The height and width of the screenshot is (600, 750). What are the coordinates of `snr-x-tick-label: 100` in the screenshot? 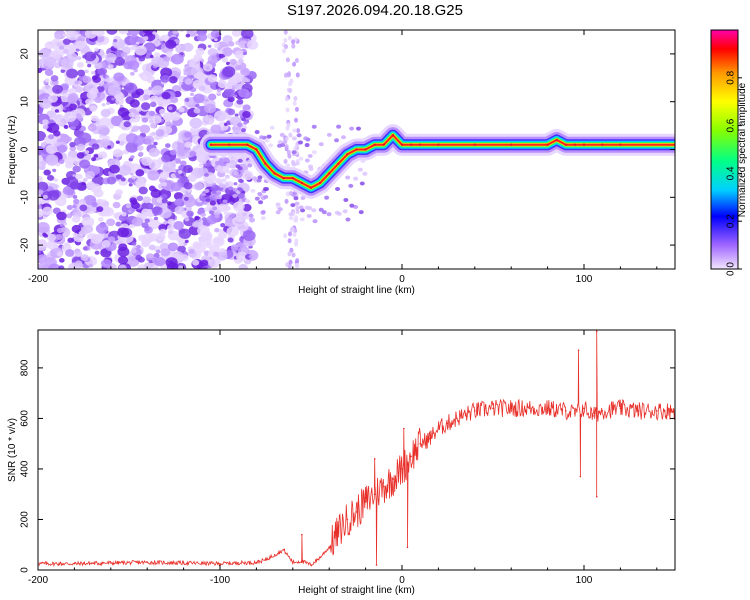 It's located at (584, 580).